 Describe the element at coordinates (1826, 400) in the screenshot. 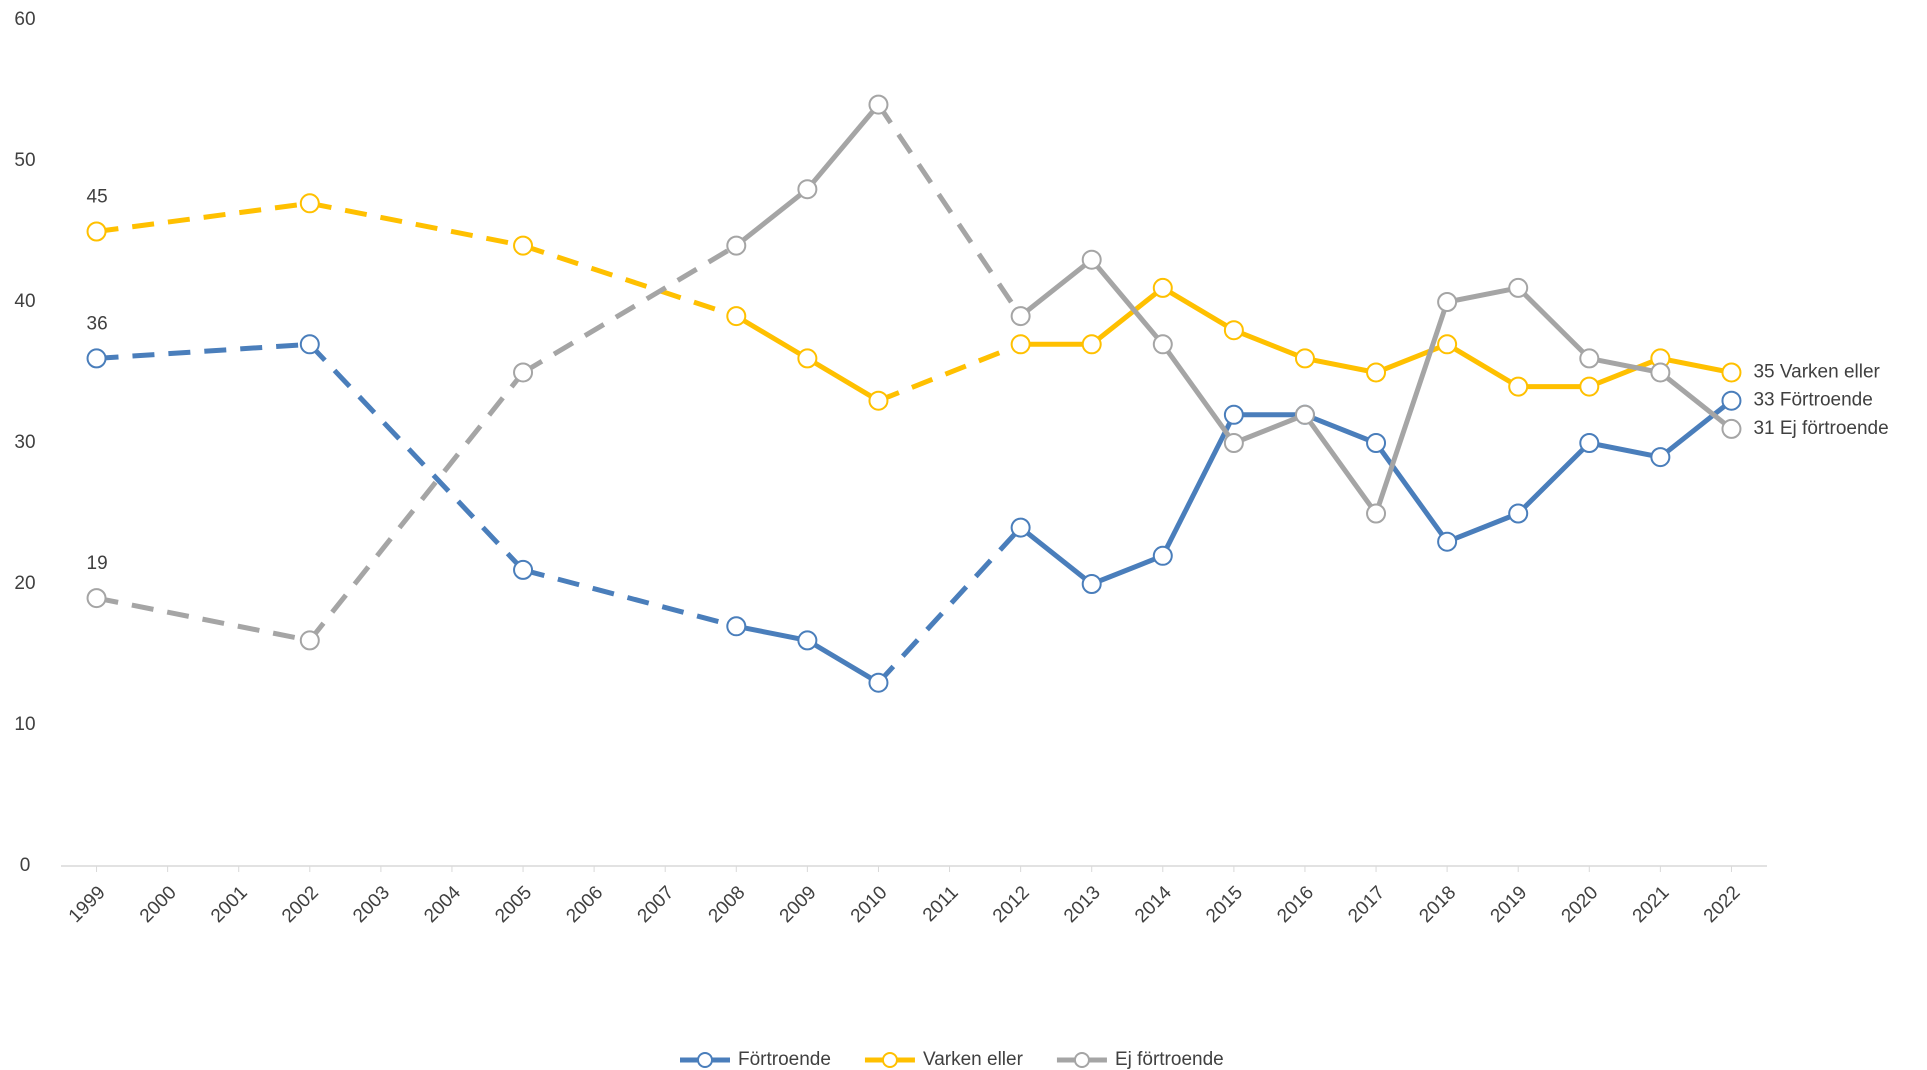

I see `end-label-name: Förtroende` at that location.